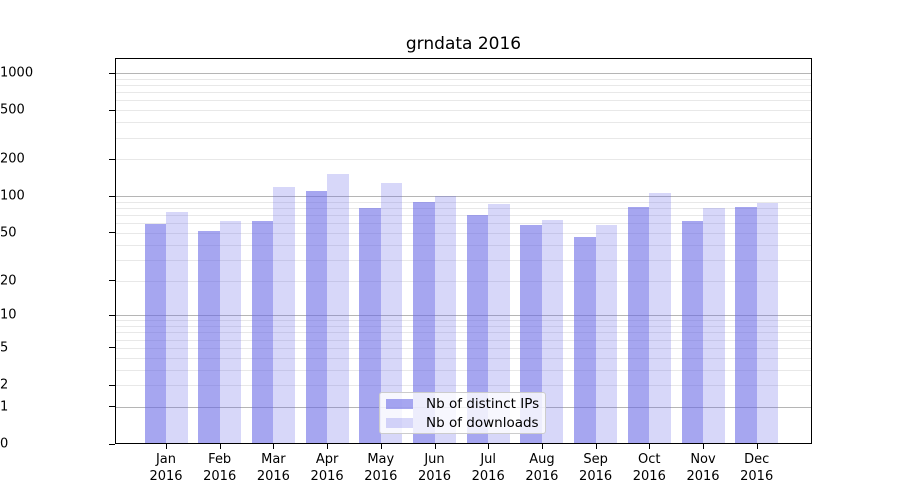 The width and height of the screenshot is (900, 500). I want to click on y-tick-label: 100, so click(12, 196).